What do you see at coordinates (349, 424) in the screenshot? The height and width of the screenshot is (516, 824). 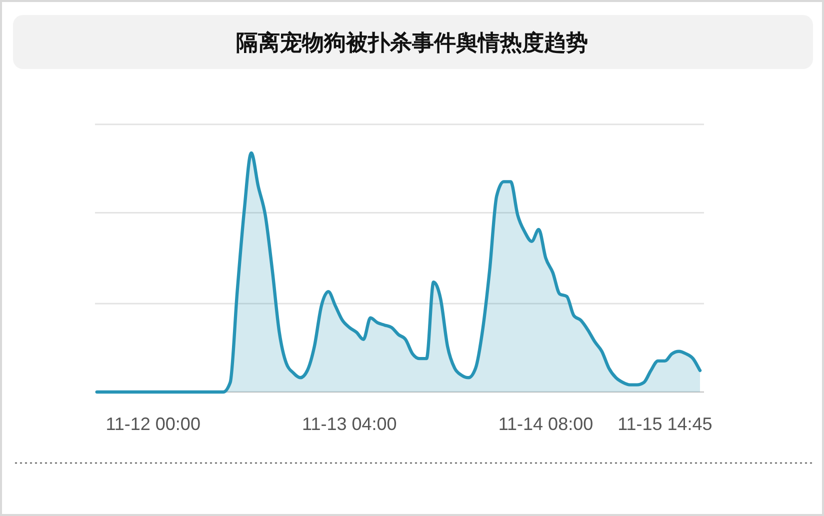 I see `x-tick-label: 11-13 04:00` at bounding box center [349, 424].